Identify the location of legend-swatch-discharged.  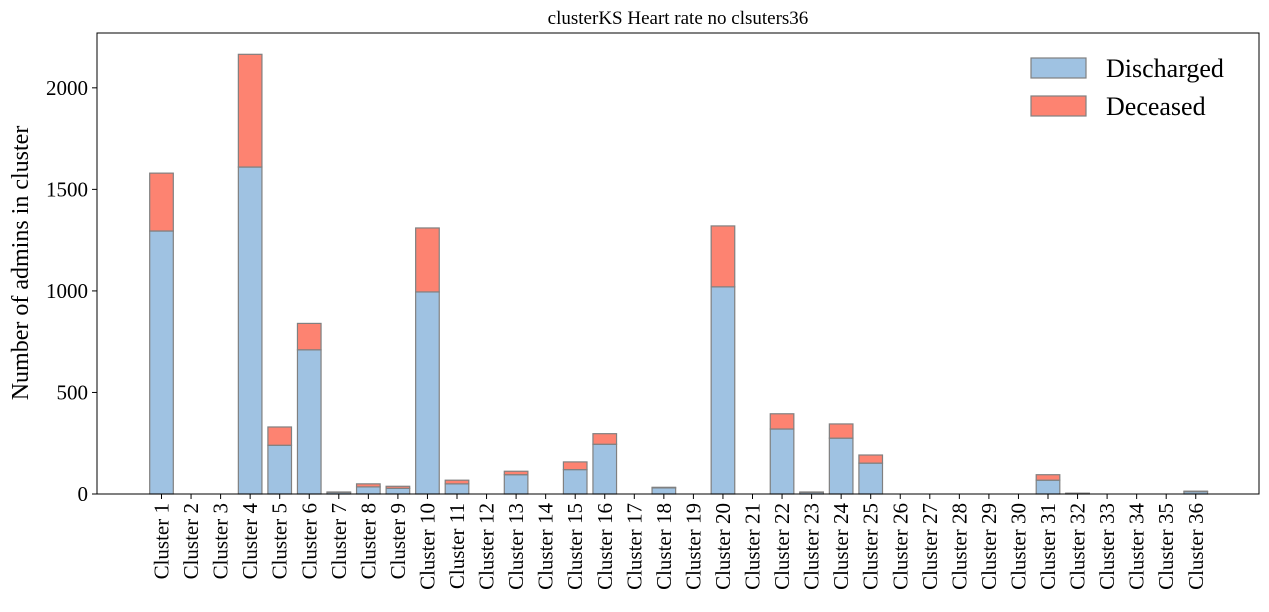
(1058, 68).